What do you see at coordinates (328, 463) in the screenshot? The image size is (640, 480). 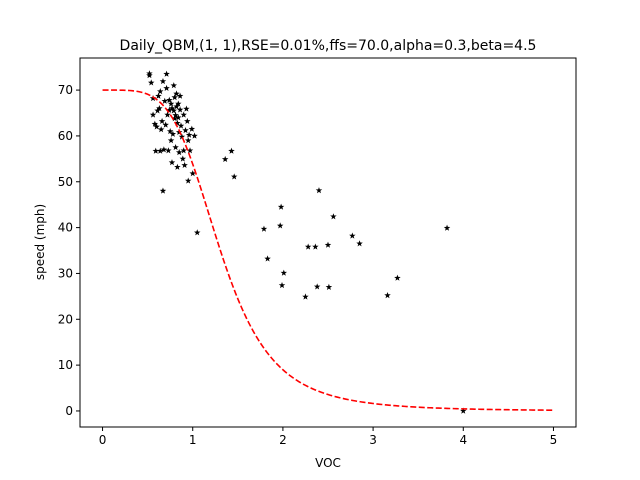 I see `x-axis-label: VOC` at bounding box center [328, 463].